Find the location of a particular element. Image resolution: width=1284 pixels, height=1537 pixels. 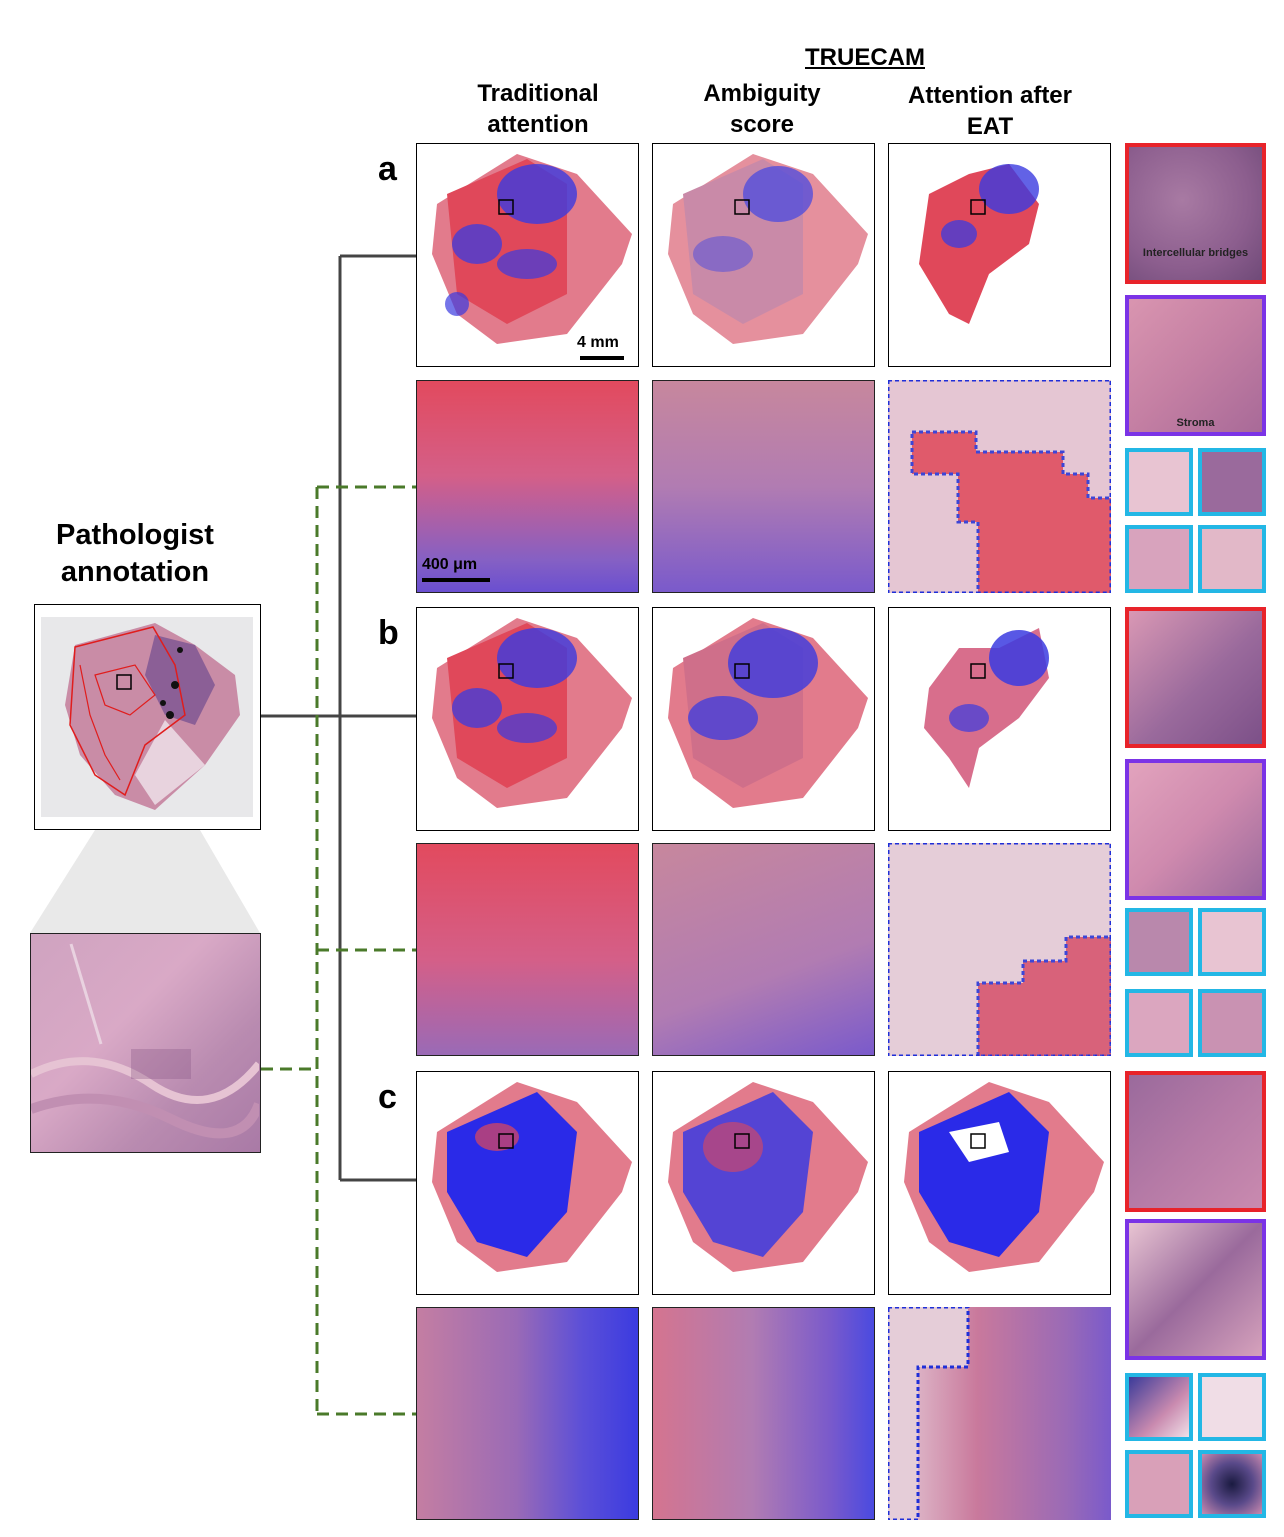

row-b-ambiguity-score-wsi is located at coordinates (763, 719).